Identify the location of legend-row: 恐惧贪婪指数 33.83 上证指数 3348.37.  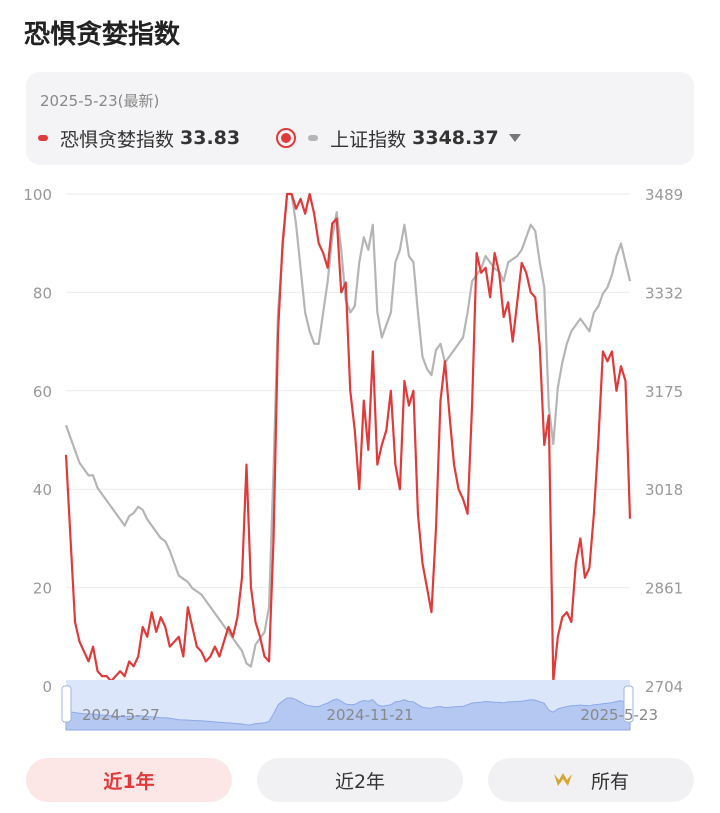
(279, 138).